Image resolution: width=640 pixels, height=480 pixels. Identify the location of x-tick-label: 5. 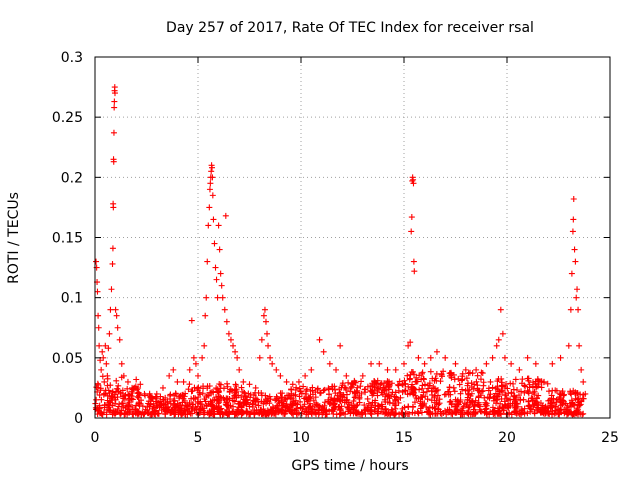
(198, 438).